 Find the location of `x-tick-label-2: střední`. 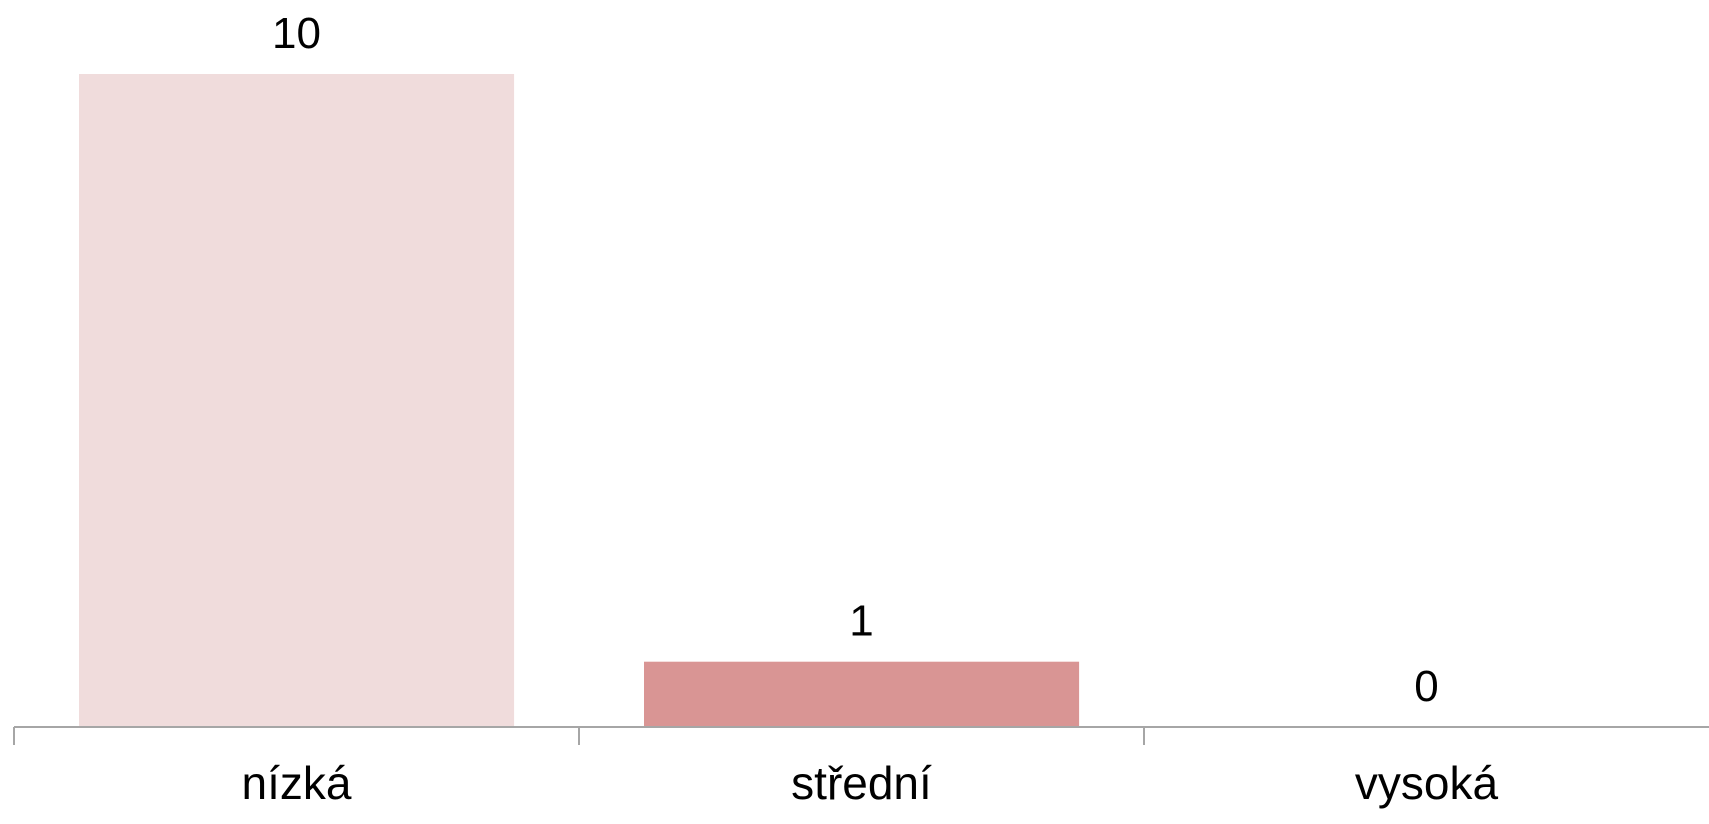

x-tick-label-2: střední is located at coordinates (861, 783).